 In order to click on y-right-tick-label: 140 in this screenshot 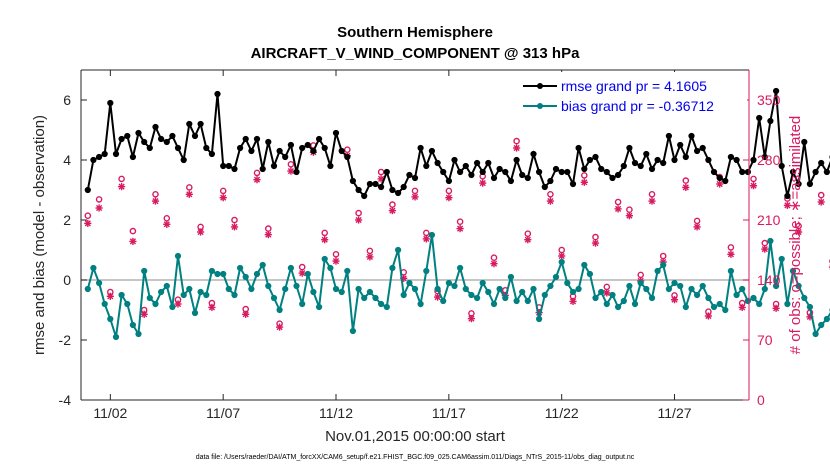, I will do `click(769, 280)`.